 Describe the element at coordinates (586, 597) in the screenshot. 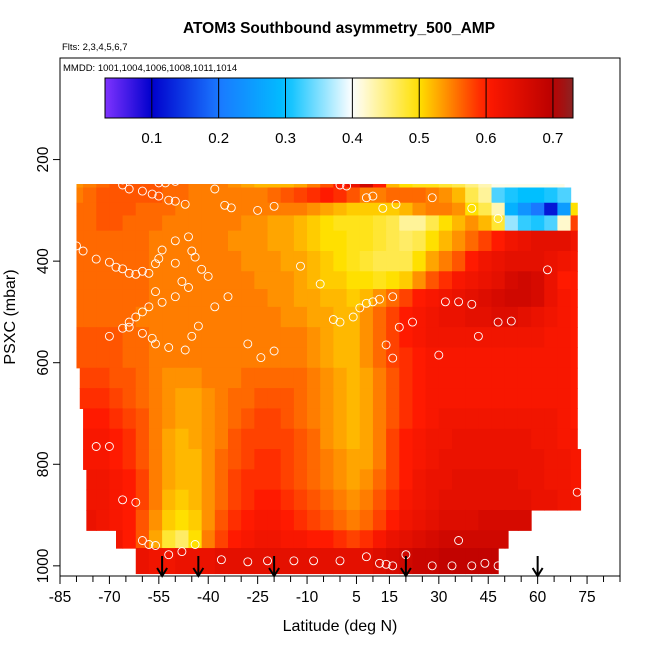

I see `x-tick-label: 75` at that location.